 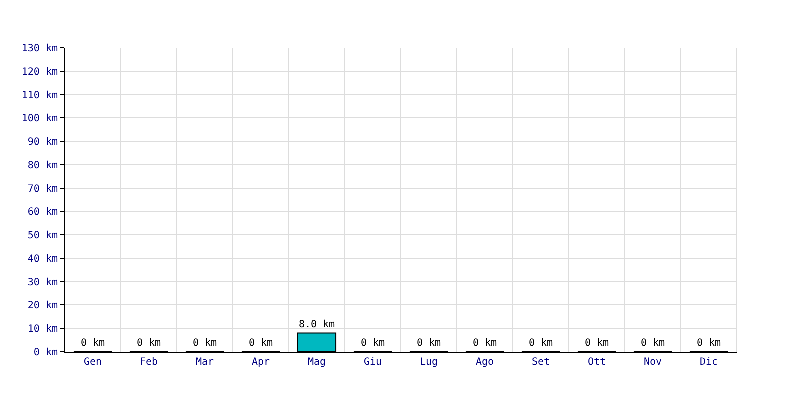 What do you see at coordinates (46, 353) in the screenshot?
I see `y-tick-label: 0 km` at bounding box center [46, 353].